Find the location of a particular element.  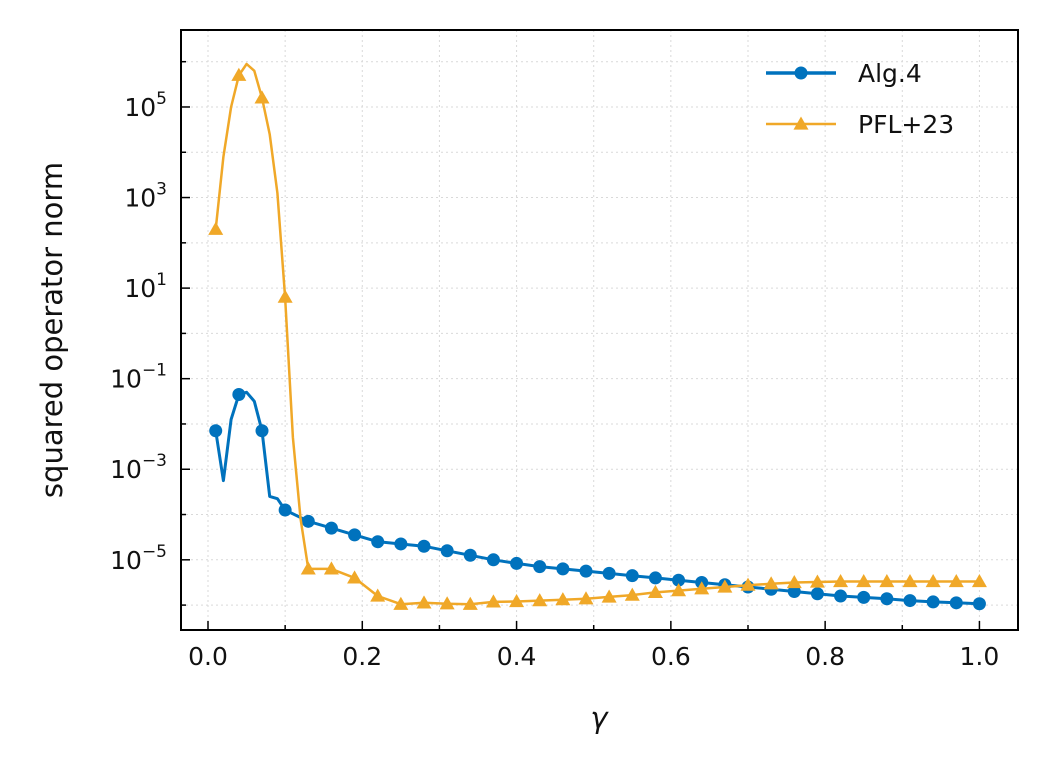

y-axis-title: squared operator norm is located at coordinates (52, 330).